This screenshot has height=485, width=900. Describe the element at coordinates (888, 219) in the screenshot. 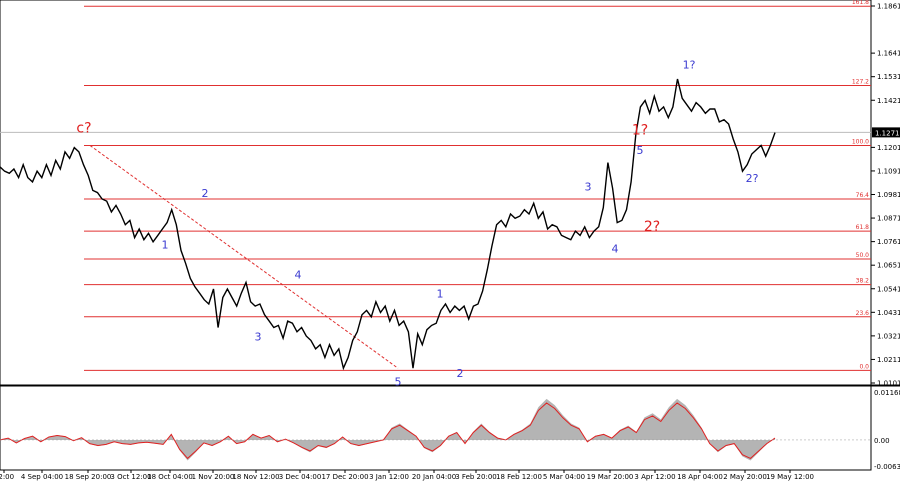

I see `y-tick-label: 1.0871` at that location.